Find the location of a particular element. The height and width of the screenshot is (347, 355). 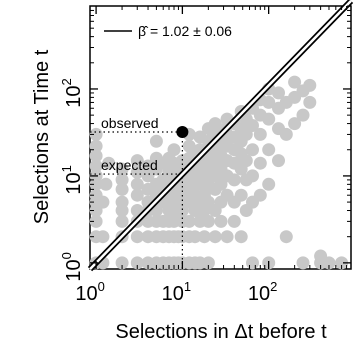

annotation-label: observed is located at coordinates (130, 123).